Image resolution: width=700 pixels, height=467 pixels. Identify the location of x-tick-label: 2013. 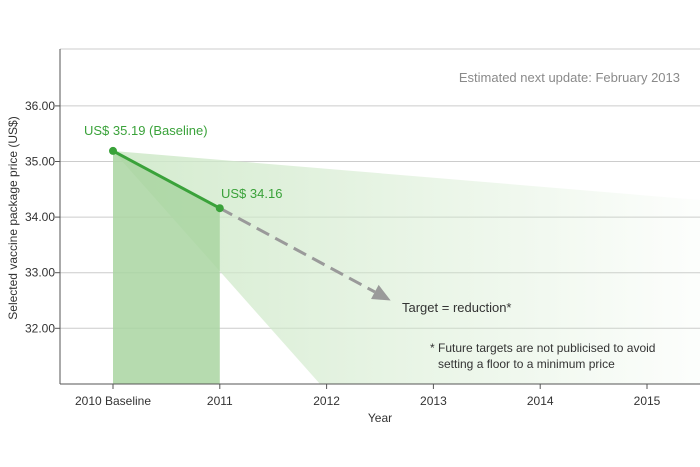
(433, 401).